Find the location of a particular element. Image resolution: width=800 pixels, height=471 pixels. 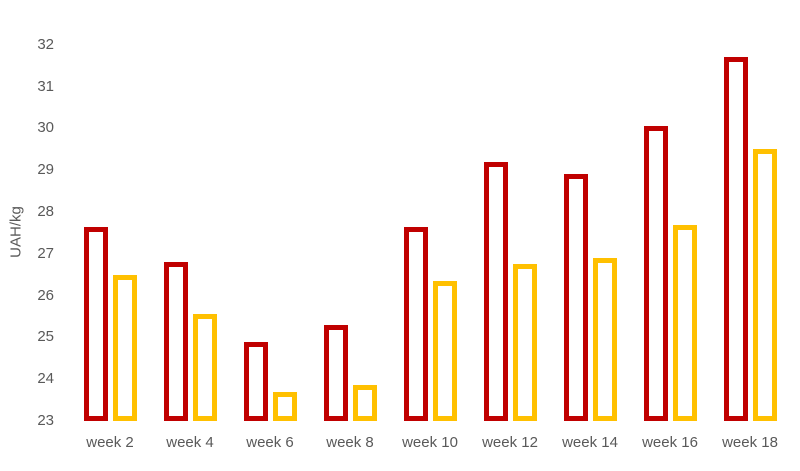

y-tick-label: 24 is located at coordinates (45, 379).